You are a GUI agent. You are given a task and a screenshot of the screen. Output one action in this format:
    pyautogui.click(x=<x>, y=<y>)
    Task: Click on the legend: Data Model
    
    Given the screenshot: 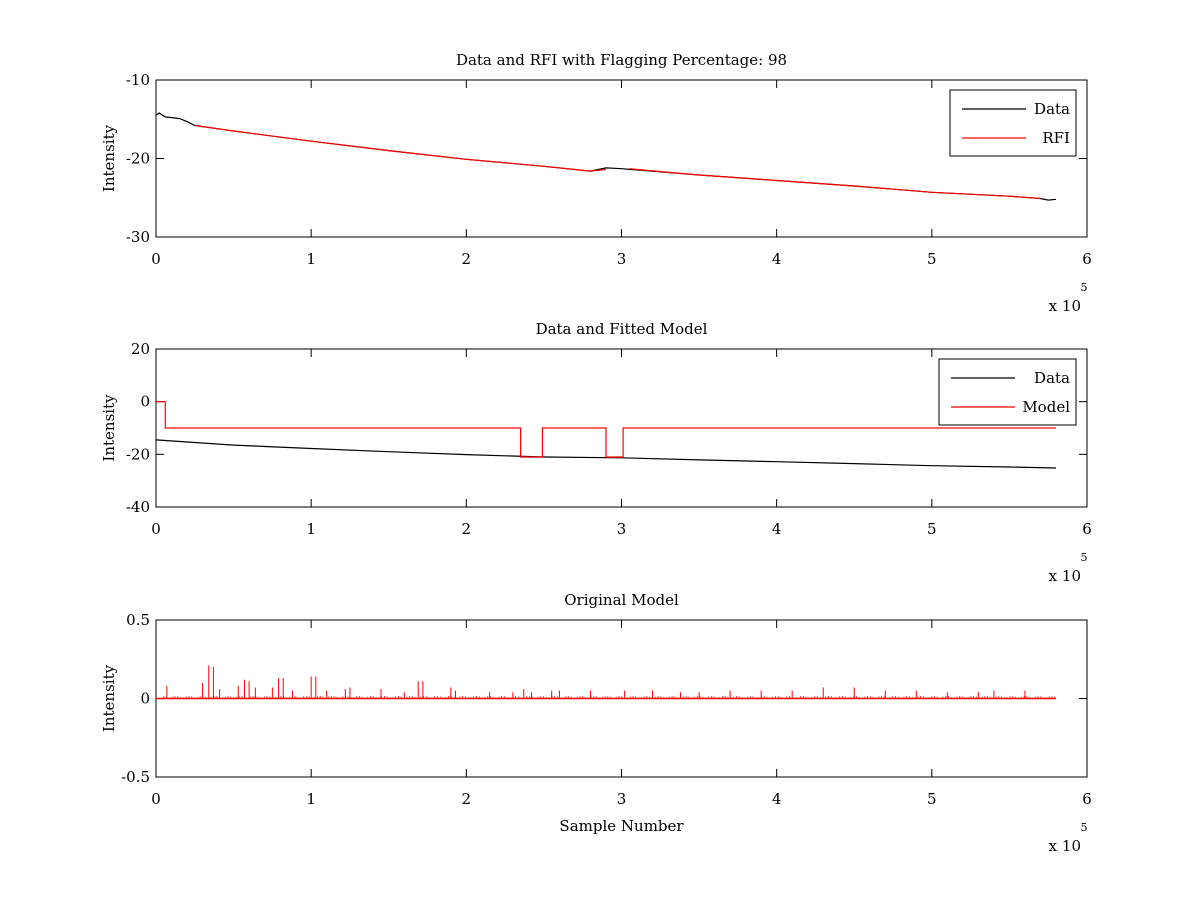 What is the action you would take?
    pyautogui.click(x=1007, y=392)
    